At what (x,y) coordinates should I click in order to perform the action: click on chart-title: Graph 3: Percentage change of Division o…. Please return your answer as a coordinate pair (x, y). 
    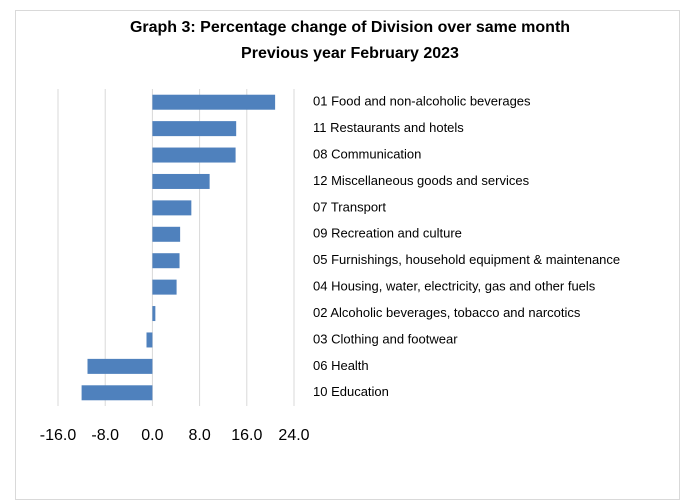
    Looking at the image, I should click on (350, 27).